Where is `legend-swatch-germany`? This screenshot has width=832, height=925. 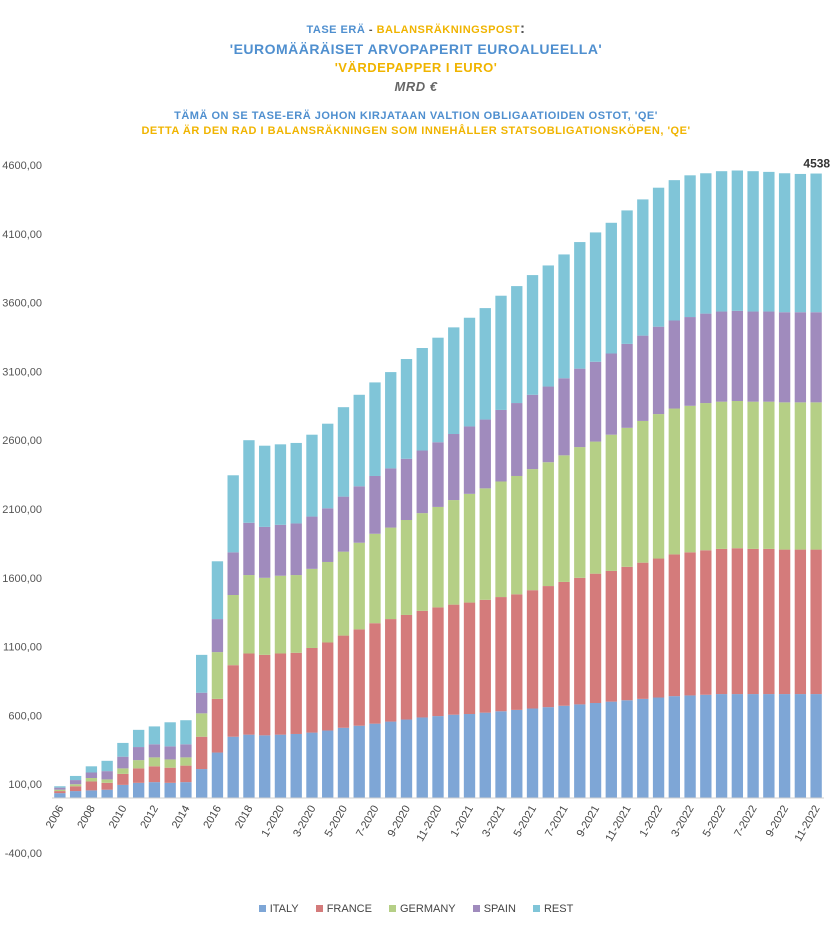 legend-swatch-germany is located at coordinates (392, 908).